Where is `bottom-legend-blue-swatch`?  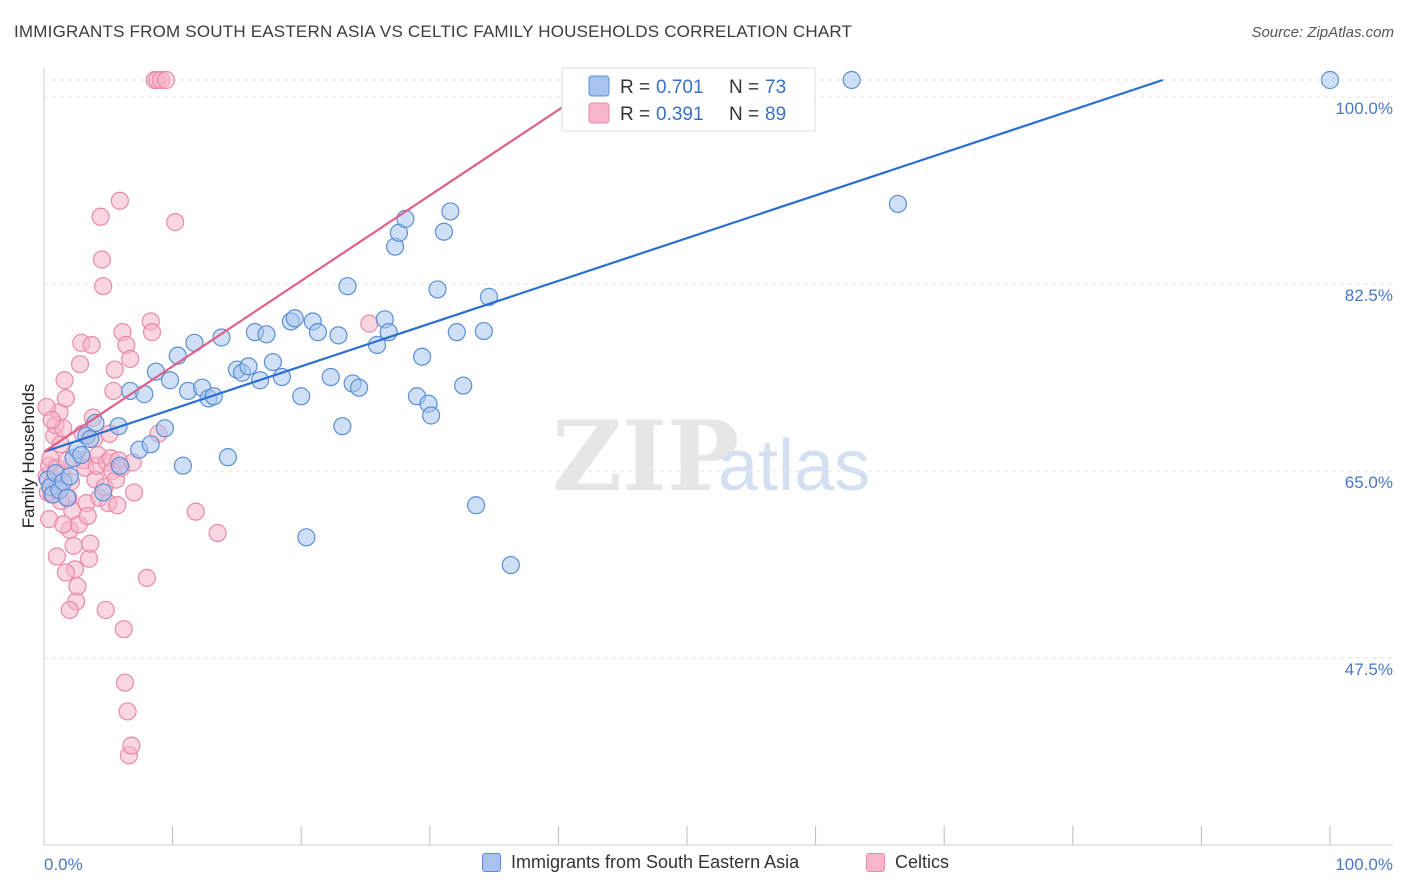
bottom-legend-blue-swatch is located at coordinates (491, 862).